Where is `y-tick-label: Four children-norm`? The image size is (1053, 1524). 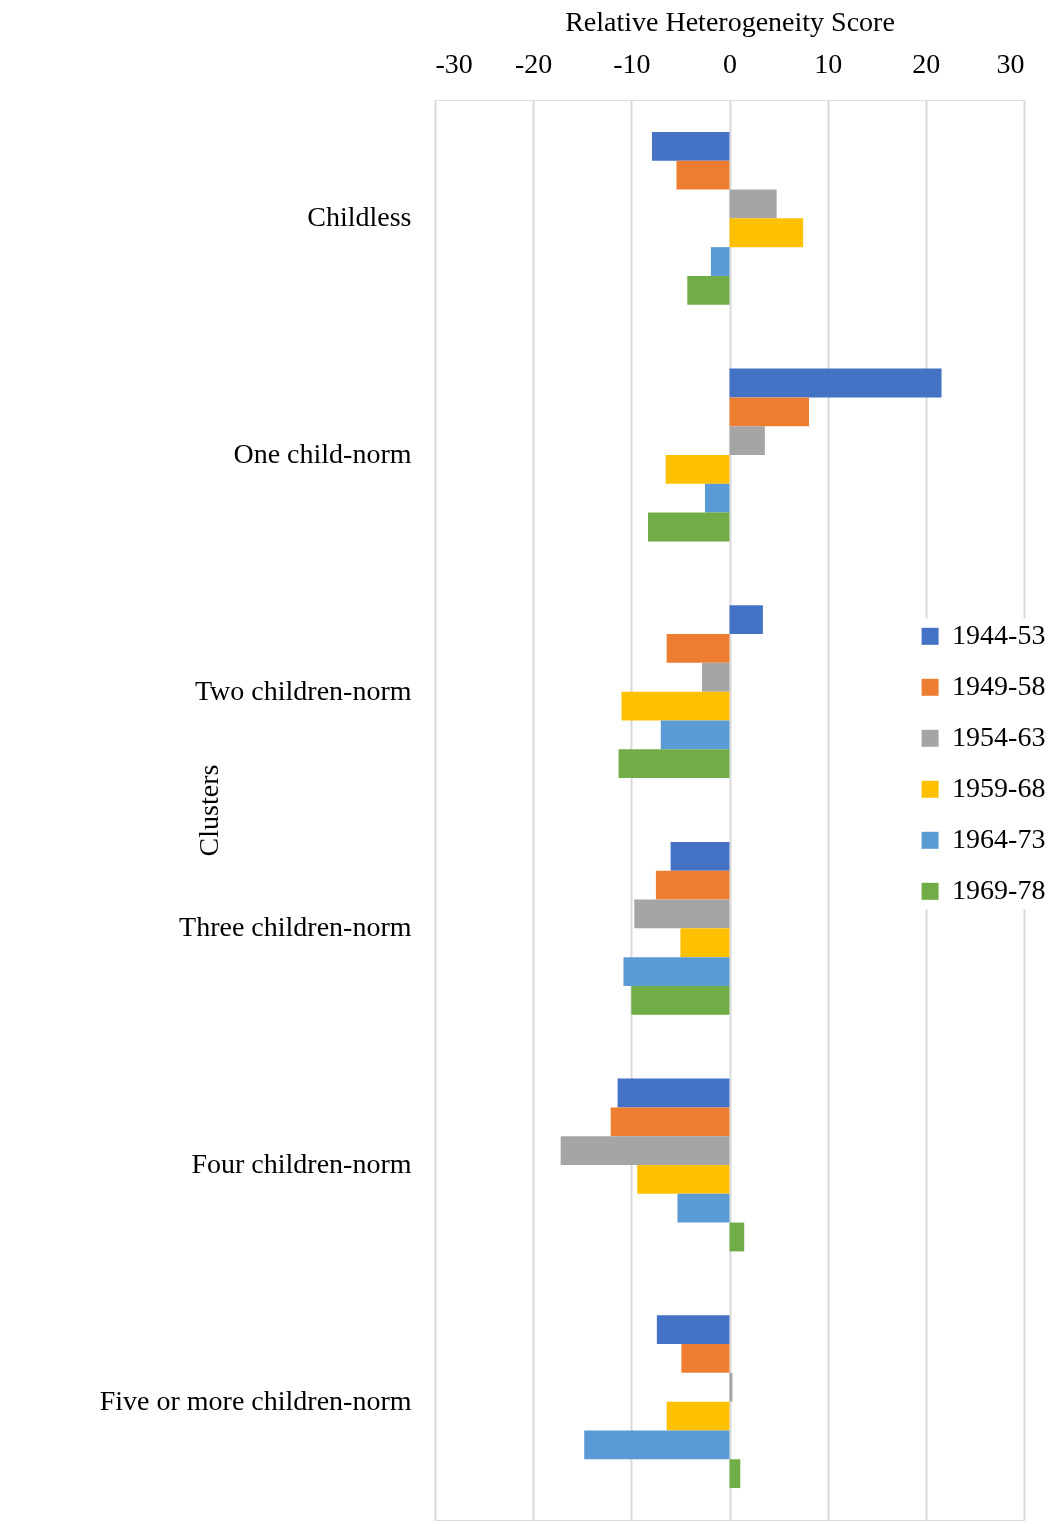 y-tick-label: Four children-norm is located at coordinates (301, 1163).